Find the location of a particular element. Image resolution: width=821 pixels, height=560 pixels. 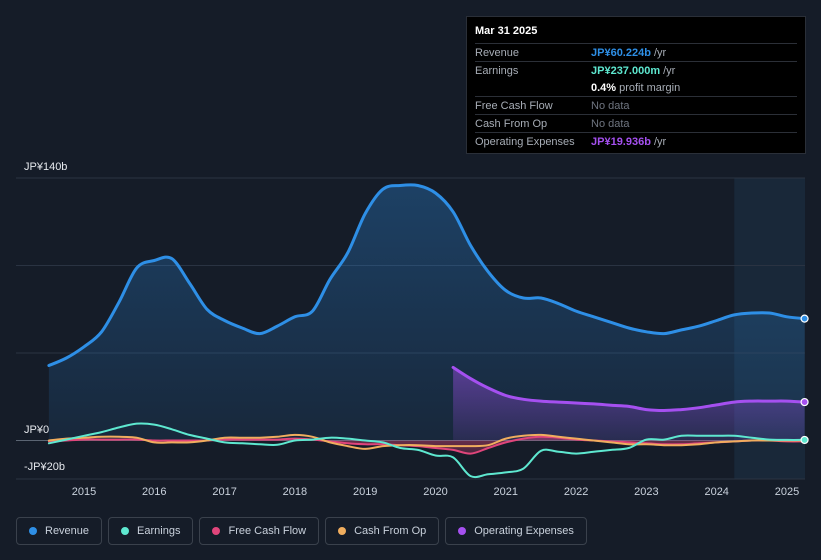

x-tick-2025: 2025 is located at coordinates (787, 492).